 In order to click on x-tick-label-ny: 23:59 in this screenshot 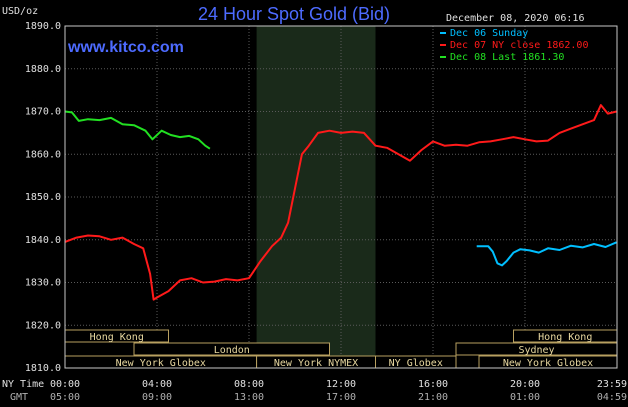, I will do `click(612, 384)`.